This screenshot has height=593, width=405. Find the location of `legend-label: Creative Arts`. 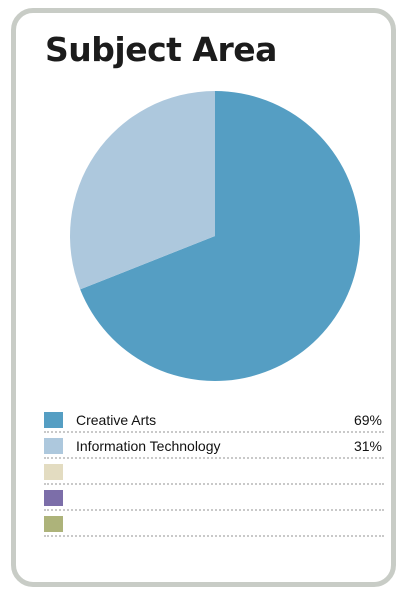

legend-label: Creative Arts is located at coordinates (116, 420).